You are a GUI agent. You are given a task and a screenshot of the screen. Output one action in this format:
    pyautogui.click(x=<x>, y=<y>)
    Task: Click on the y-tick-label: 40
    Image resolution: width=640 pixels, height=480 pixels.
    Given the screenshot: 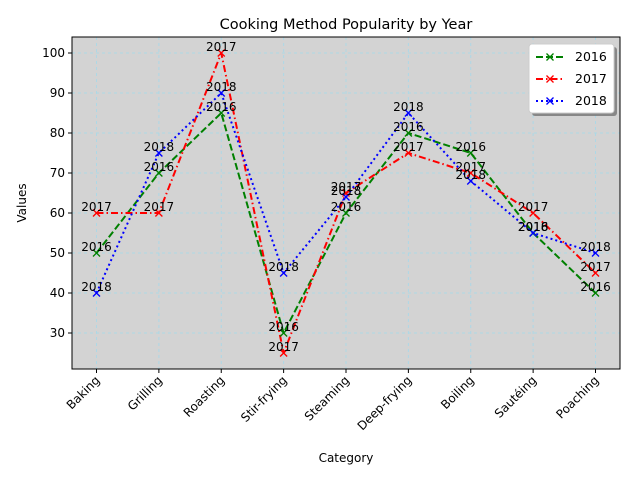 What is the action you would take?
    pyautogui.click(x=57, y=293)
    